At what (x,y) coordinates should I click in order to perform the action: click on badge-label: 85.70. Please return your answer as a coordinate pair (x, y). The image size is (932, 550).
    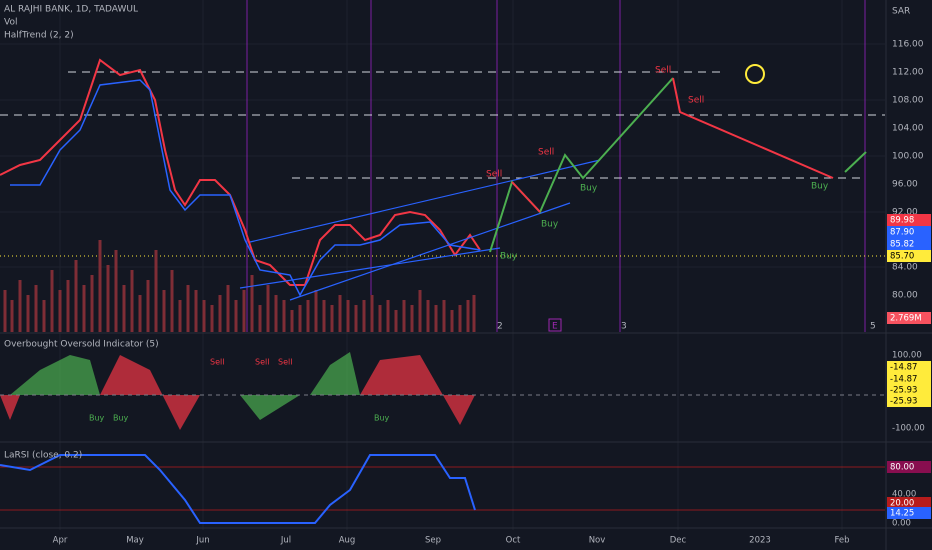
    Looking at the image, I should click on (902, 257).